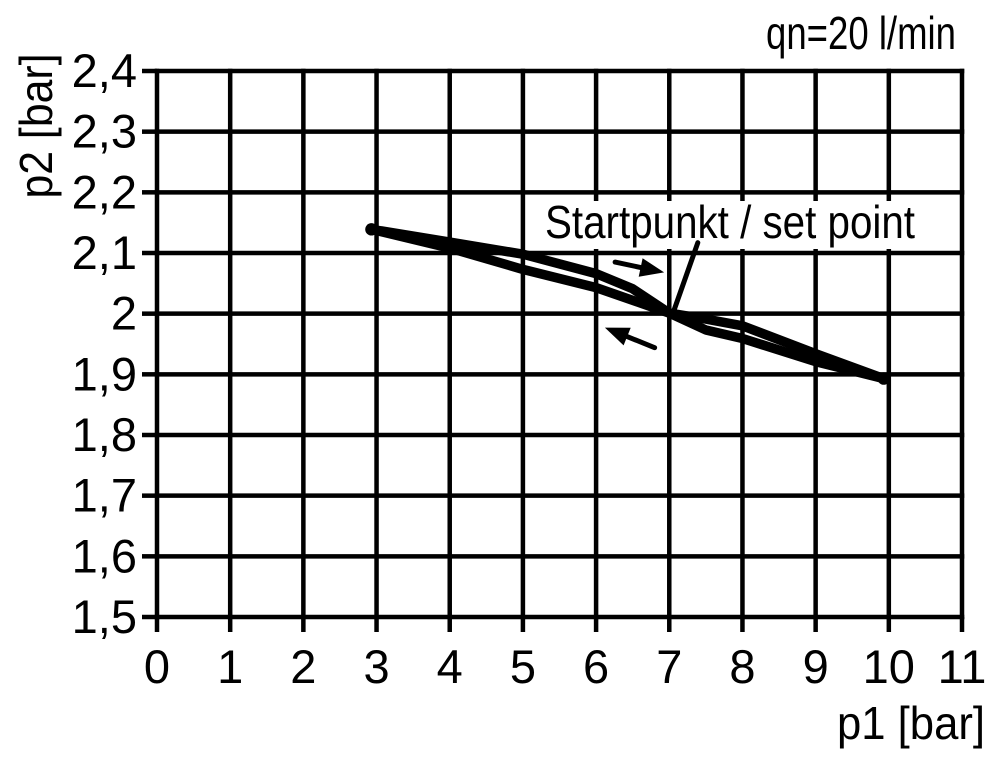 This screenshot has height=764, width=1000. Describe the element at coordinates (861, 33) in the screenshot. I see `flow-rate-annotation: qn=20 l/min` at that location.